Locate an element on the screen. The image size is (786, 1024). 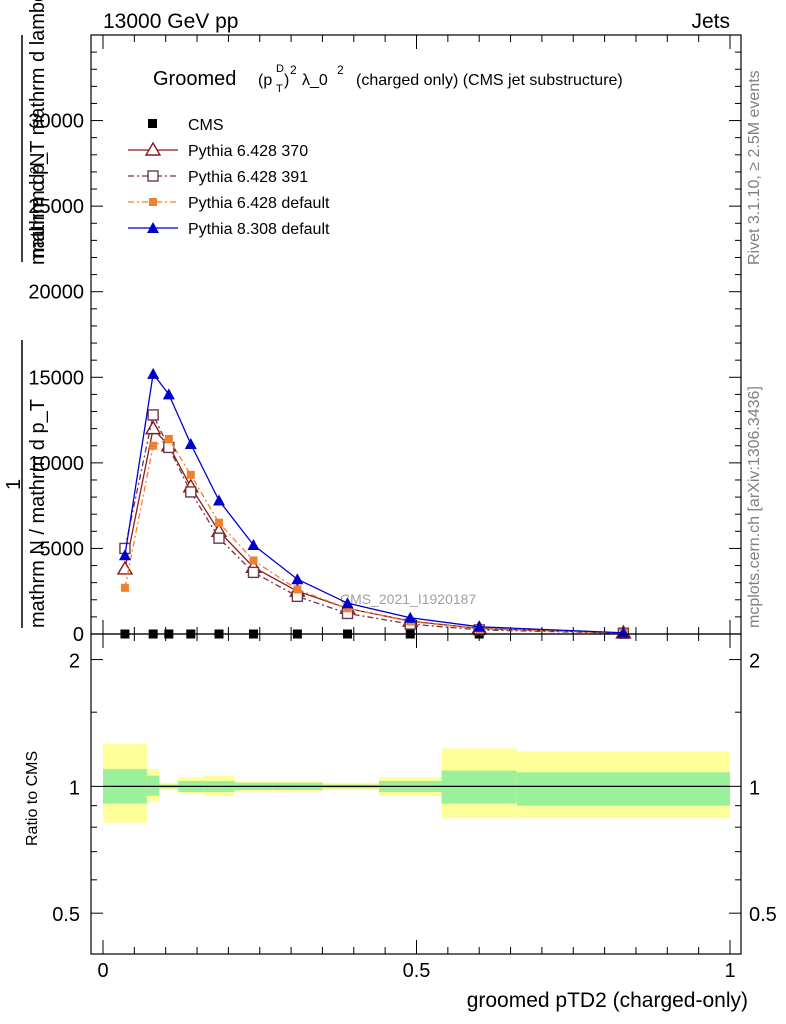
ratio-y-tick-label: 1 is located at coordinates (74, 788).